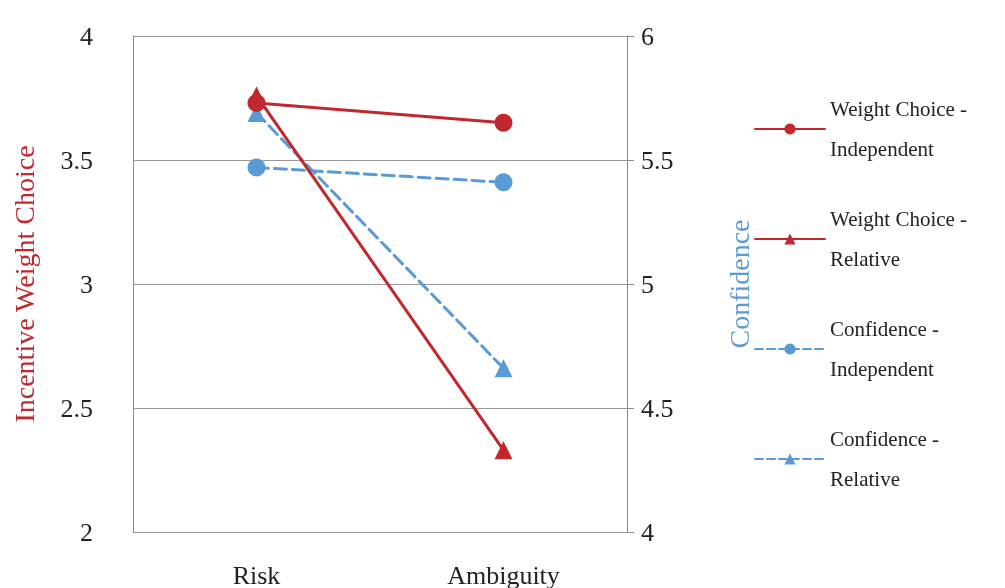 The image size is (1005, 588). What do you see at coordinates (739, 284) in the screenshot?
I see `y2-axis-title: Confidence` at bounding box center [739, 284].